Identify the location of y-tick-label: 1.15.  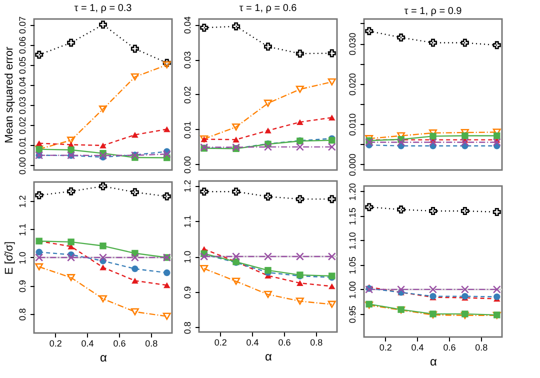
(353, 217).